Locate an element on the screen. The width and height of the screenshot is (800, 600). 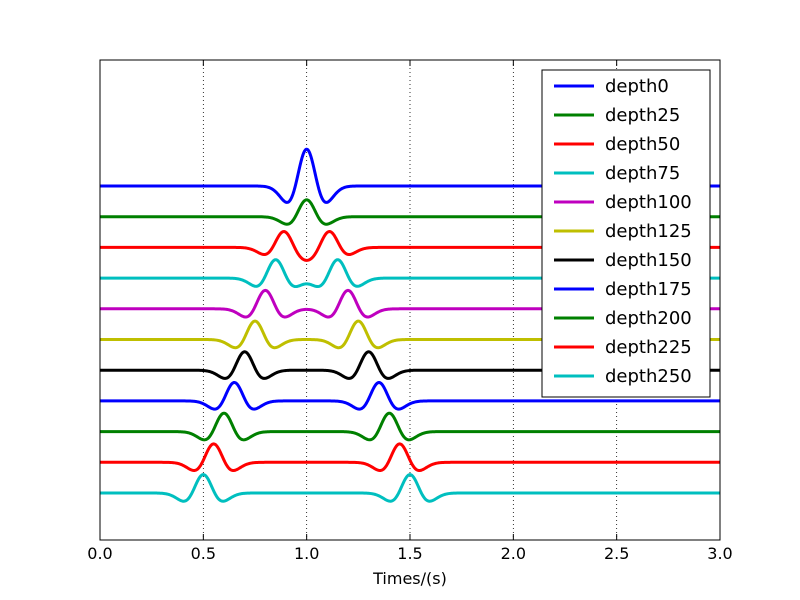
series-line-depth250 is located at coordinates (410, 488).